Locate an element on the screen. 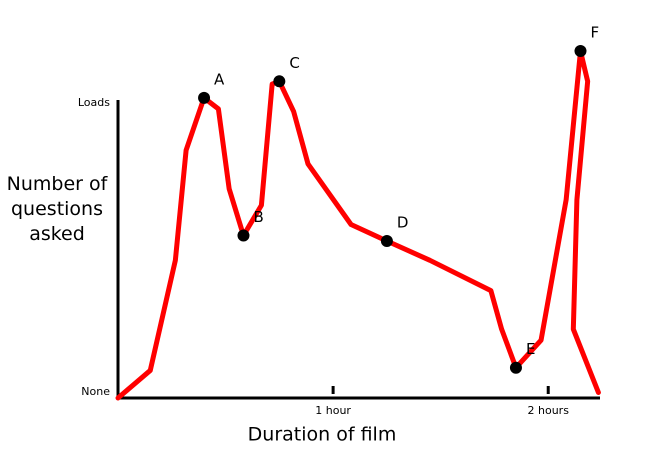 This screenshot has width=650, height=469. x-tick-label: 2 hours is located at coordinates (549, 410).